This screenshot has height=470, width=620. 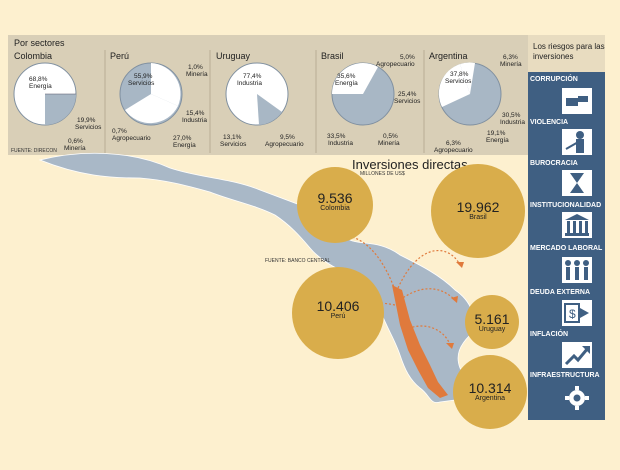 I want to click on map-subtitle: MILLONES DE US$, so click(x=382, y=174).